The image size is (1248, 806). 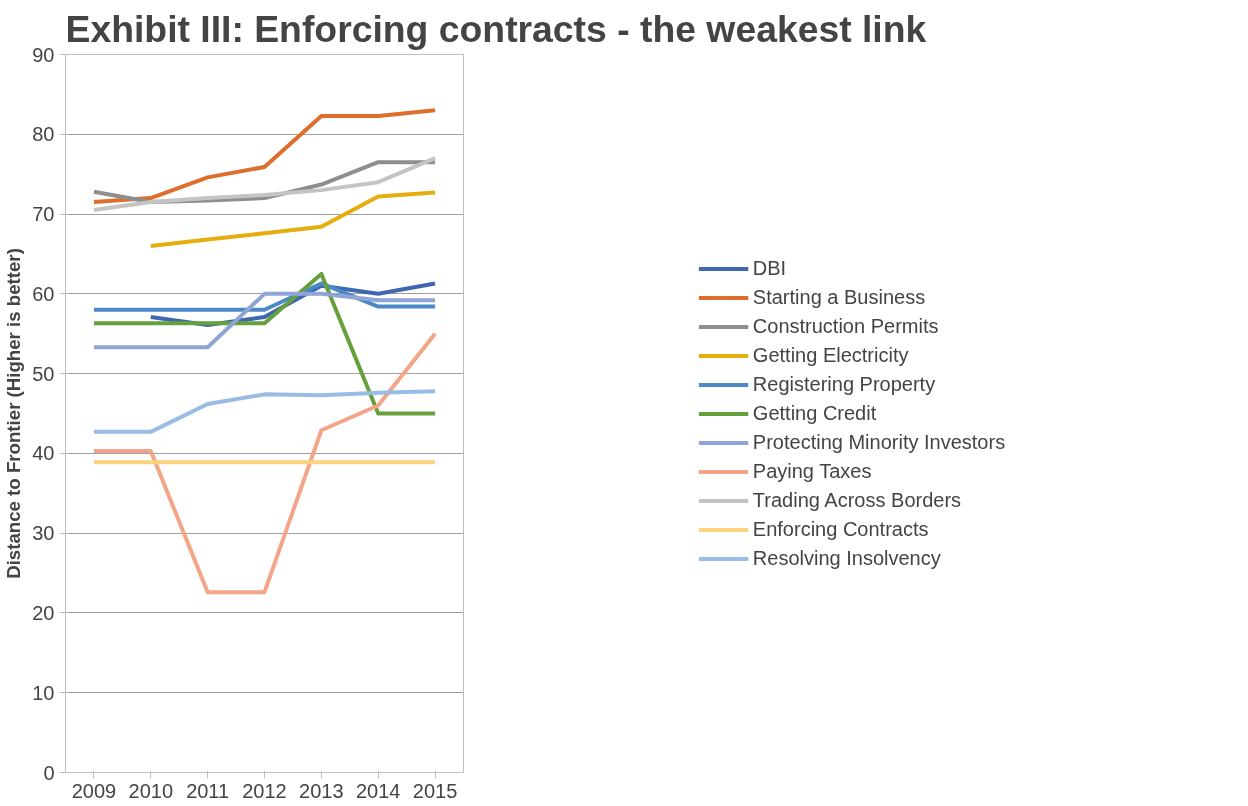 What do you see at coordinates (49, 772) in the screenshot?
I see `y-tick-label: 0` at bounding box center [49, 772].